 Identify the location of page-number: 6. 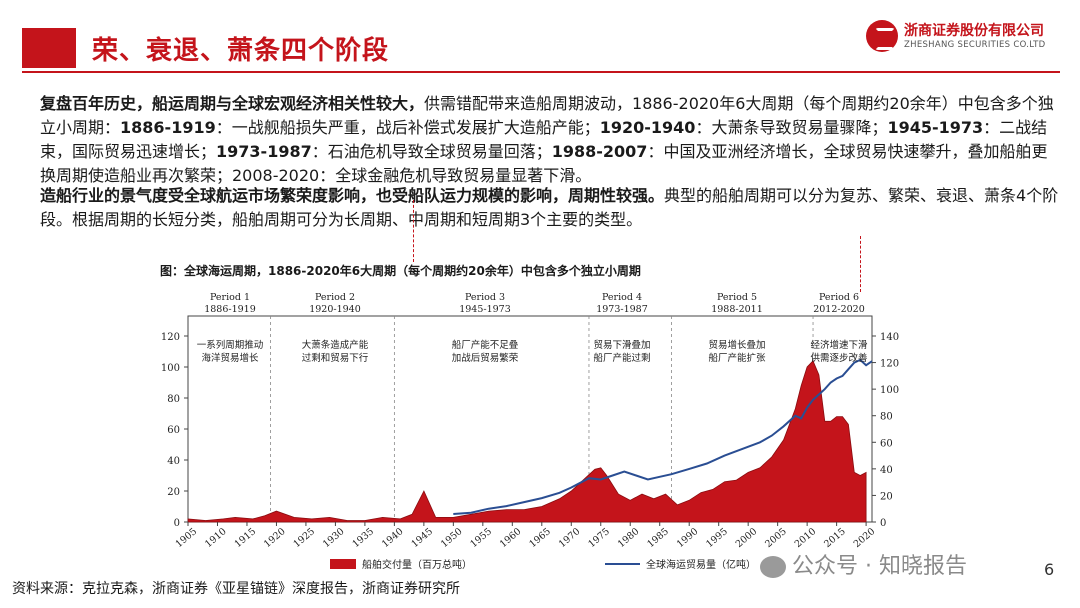
(1049, 569).